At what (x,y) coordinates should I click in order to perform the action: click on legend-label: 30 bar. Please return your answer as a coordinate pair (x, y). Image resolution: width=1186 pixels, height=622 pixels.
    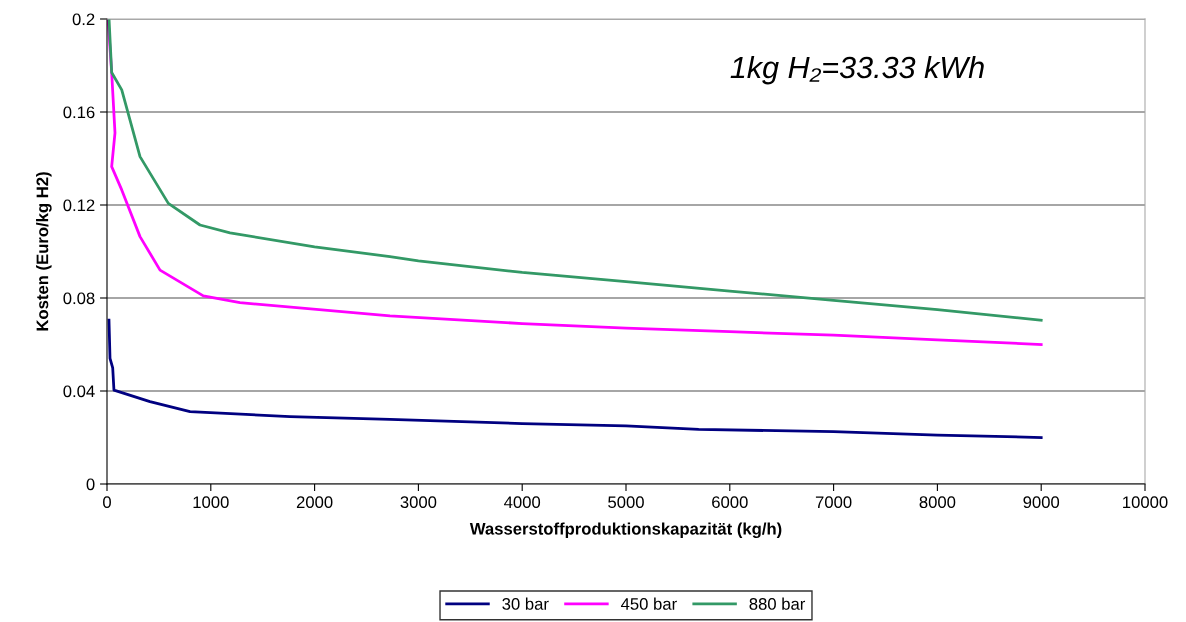
    Looking at the image, I should click on (525, 603).